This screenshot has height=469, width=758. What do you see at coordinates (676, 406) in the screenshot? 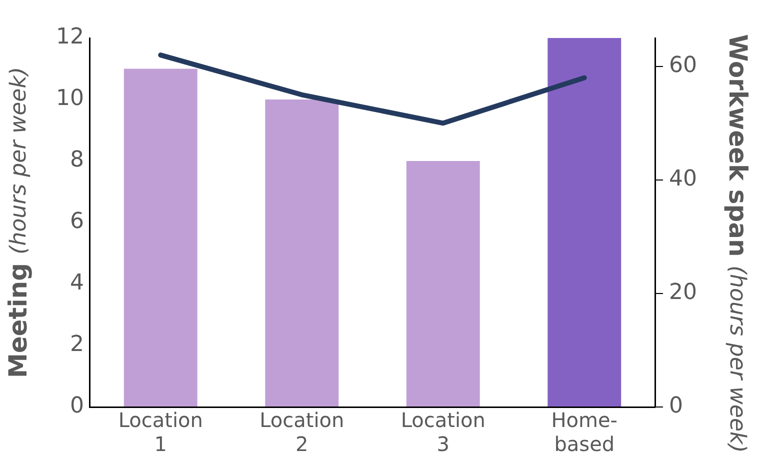
I see `y2-tick-label: 0` at bounding box center [676, 406].